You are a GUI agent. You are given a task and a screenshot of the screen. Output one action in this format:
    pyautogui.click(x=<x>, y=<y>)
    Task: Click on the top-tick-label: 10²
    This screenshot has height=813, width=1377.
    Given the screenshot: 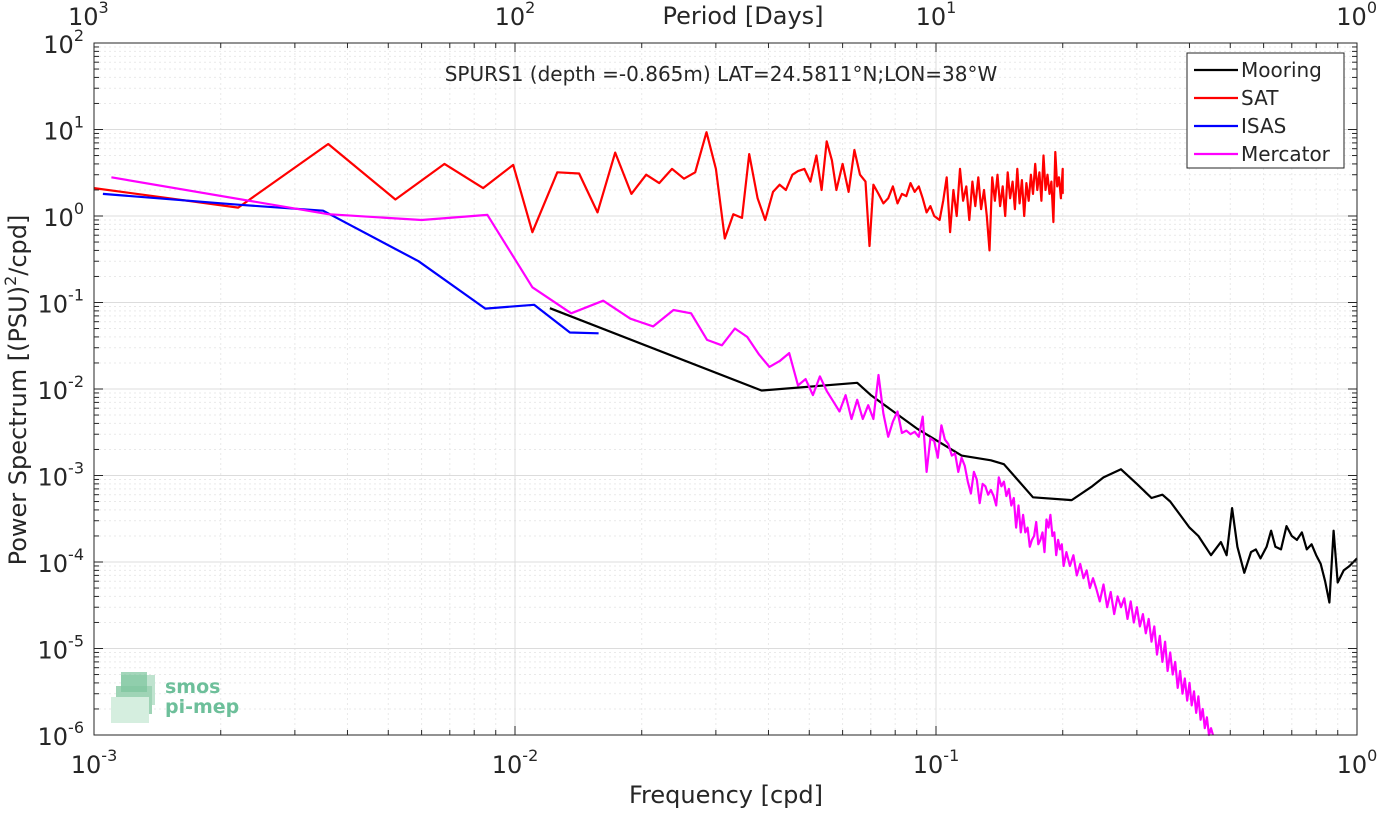 What is the action you would take?
    pyautogui.click(x=515, y=15)
    